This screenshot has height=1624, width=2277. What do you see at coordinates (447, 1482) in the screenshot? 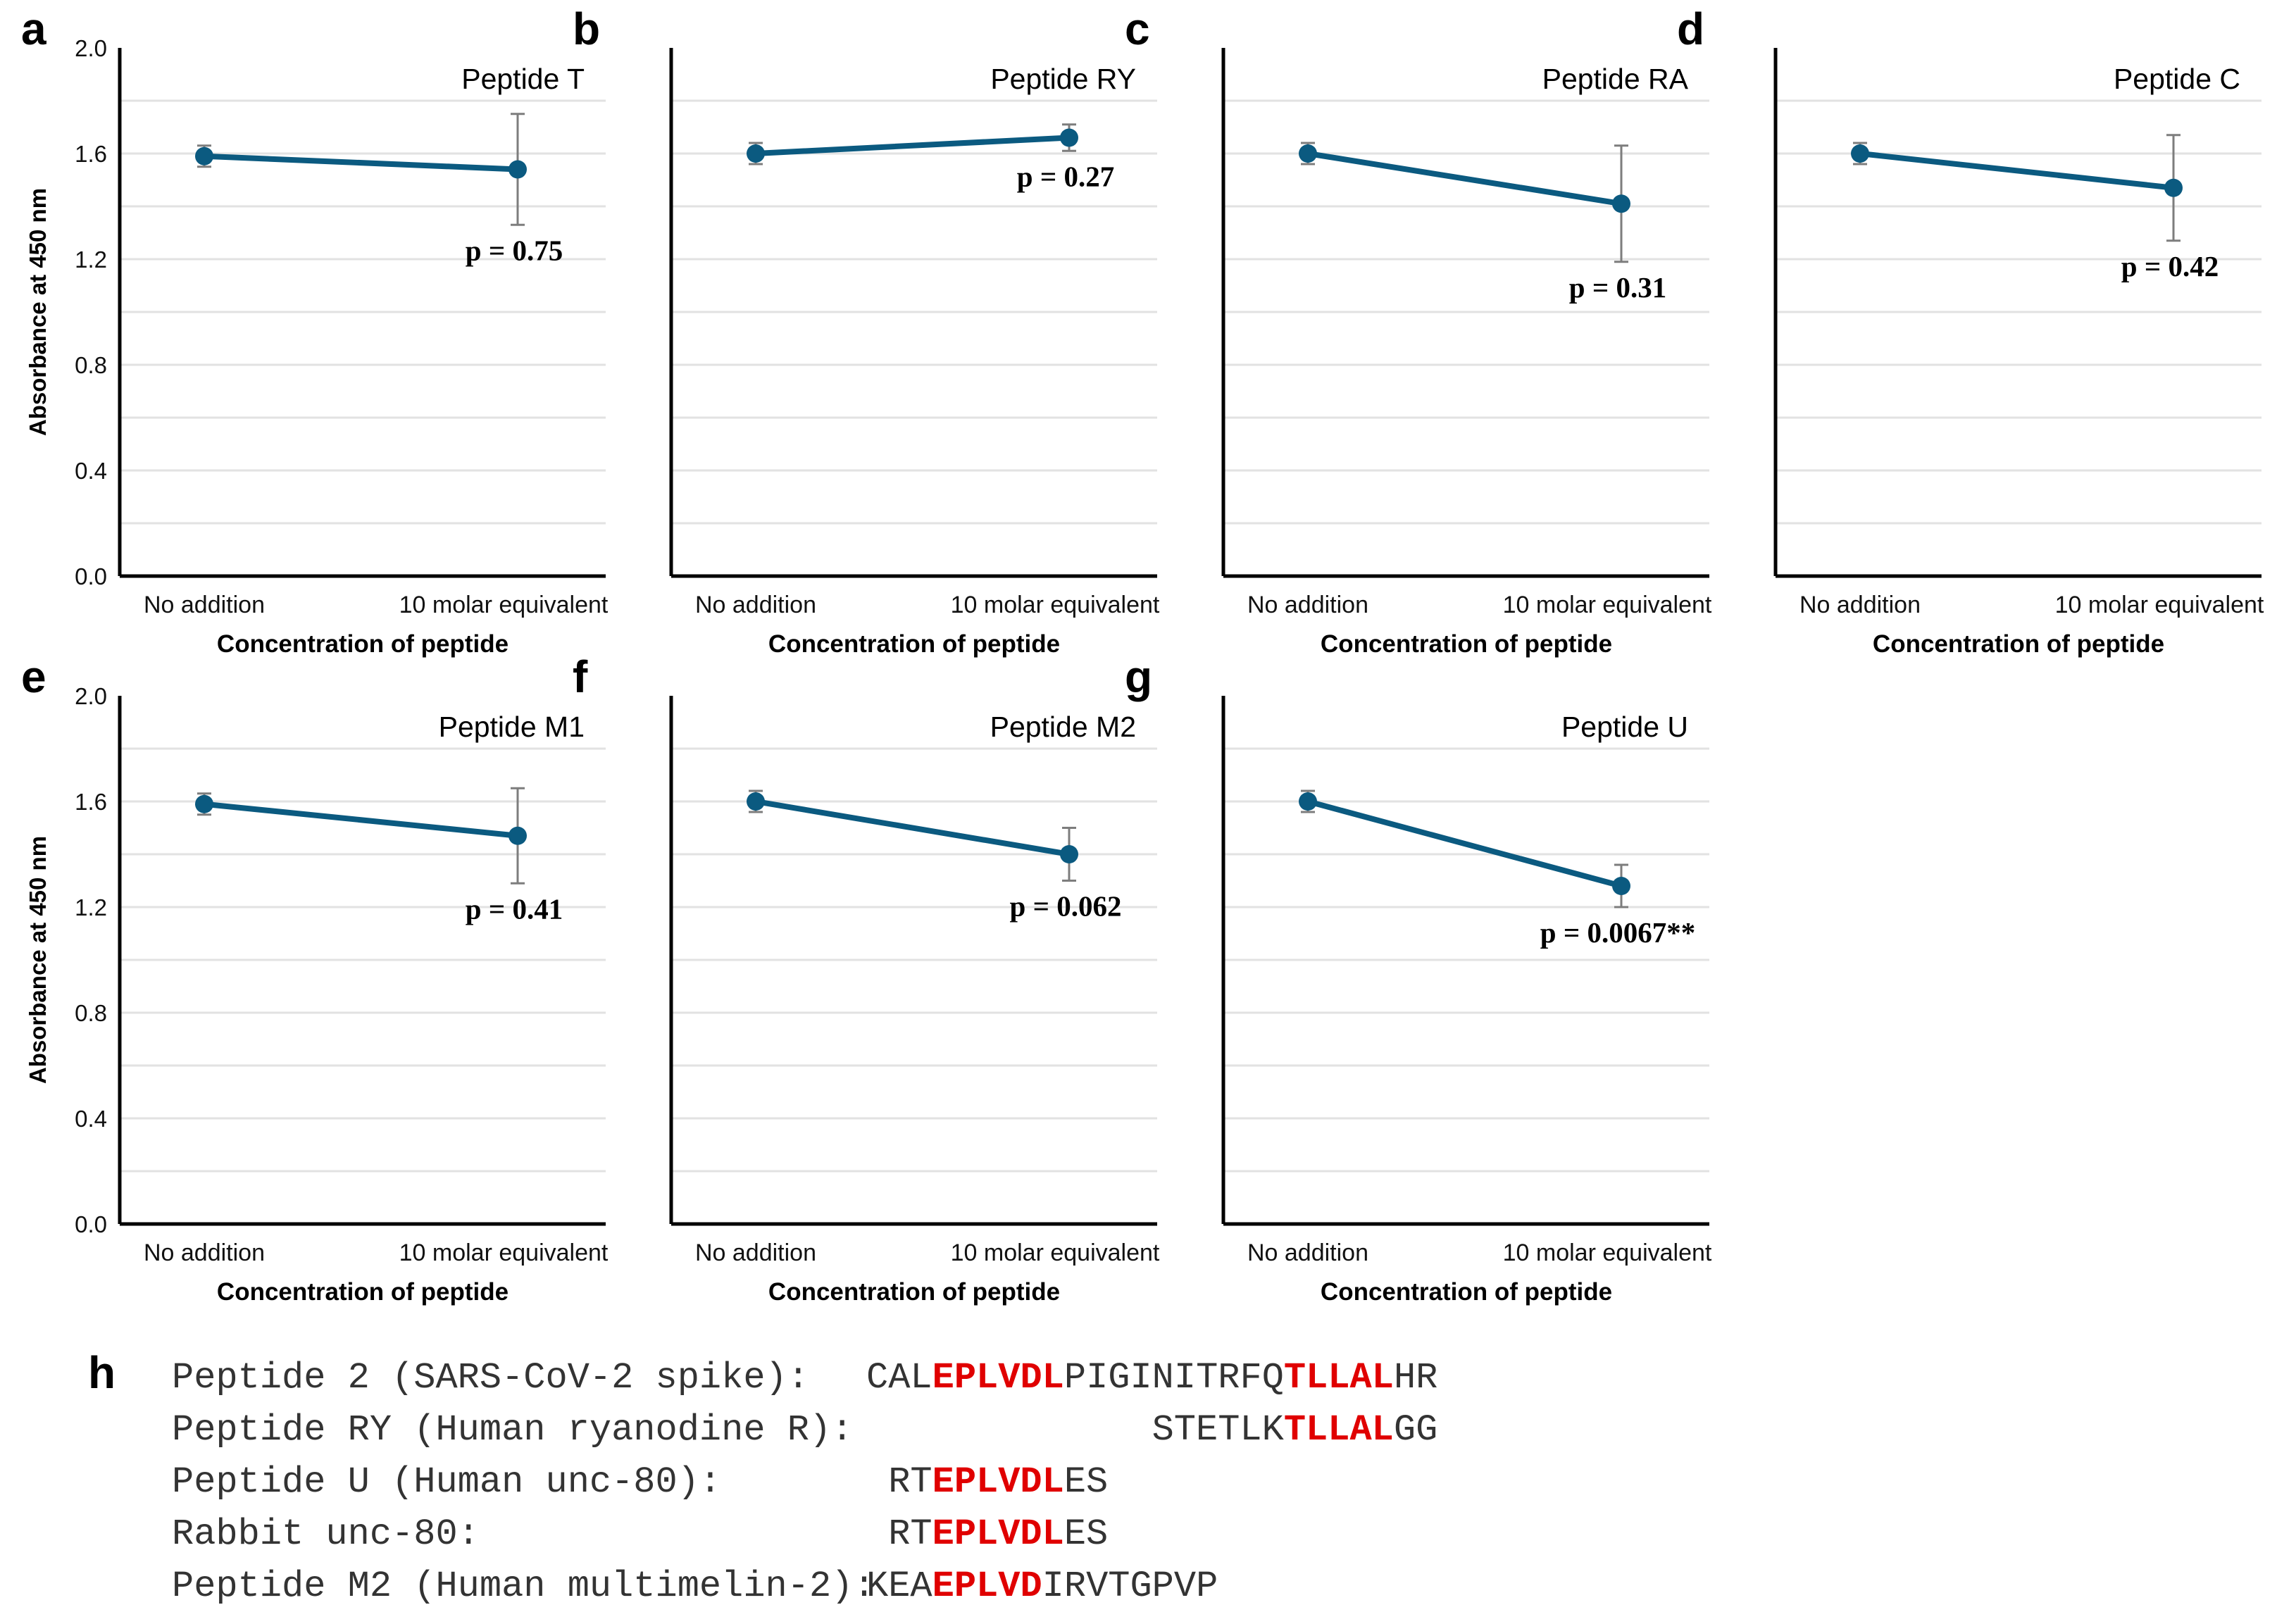
I see `alignment-row-label: Peptide U (Human unc-80):` at bounding box center [447, 1482].